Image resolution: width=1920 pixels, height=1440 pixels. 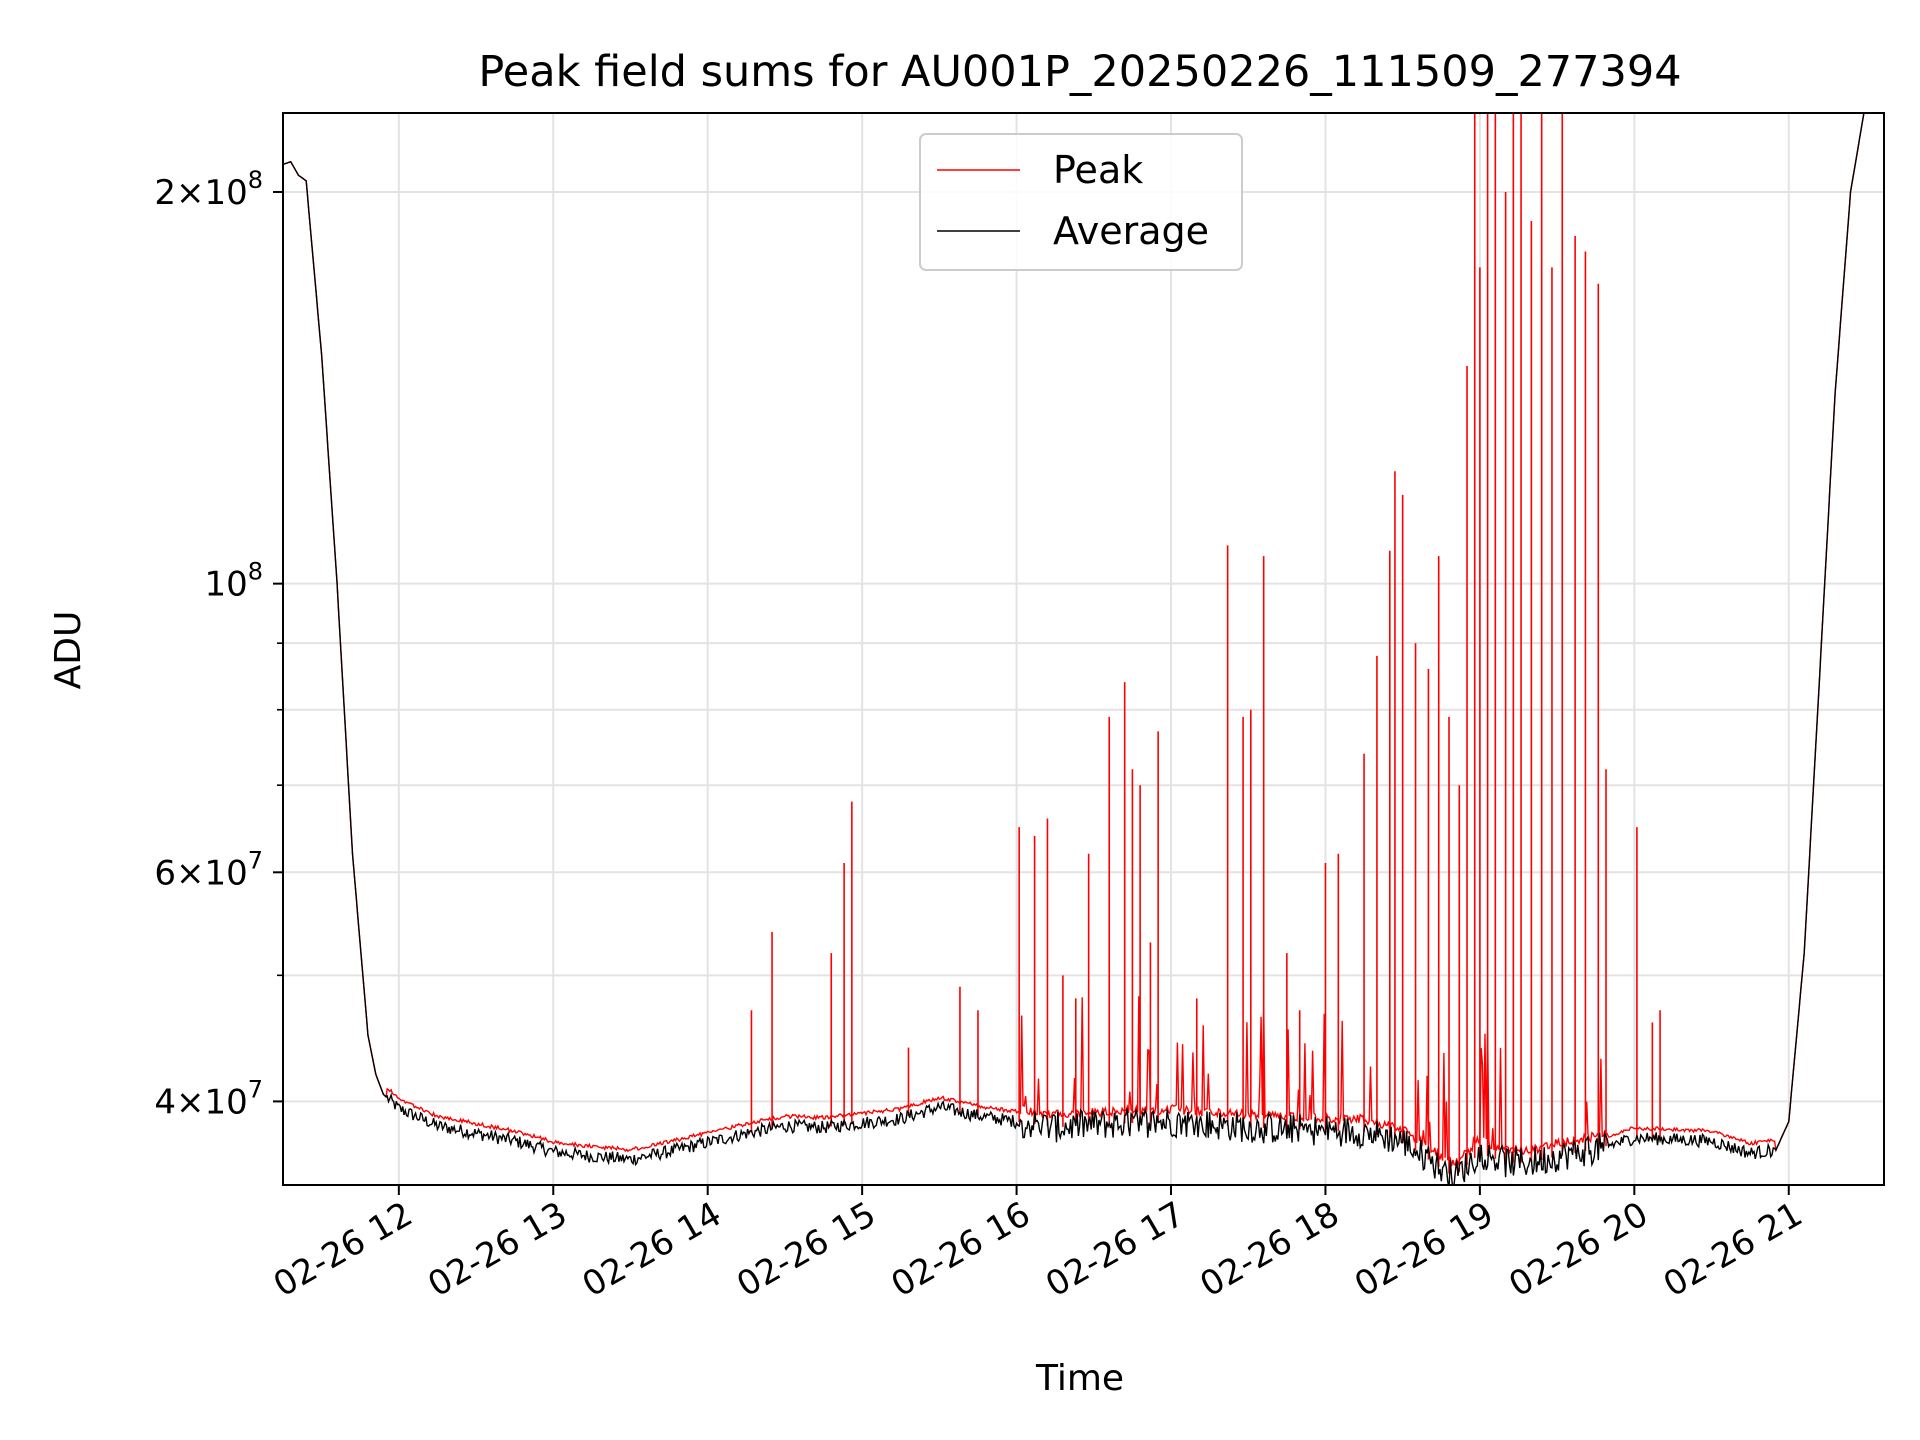 What do you see at coordinates (1131, 231) in the screenshot?
I see `legend-label-average: Average` at bounding box center [1131, 231].